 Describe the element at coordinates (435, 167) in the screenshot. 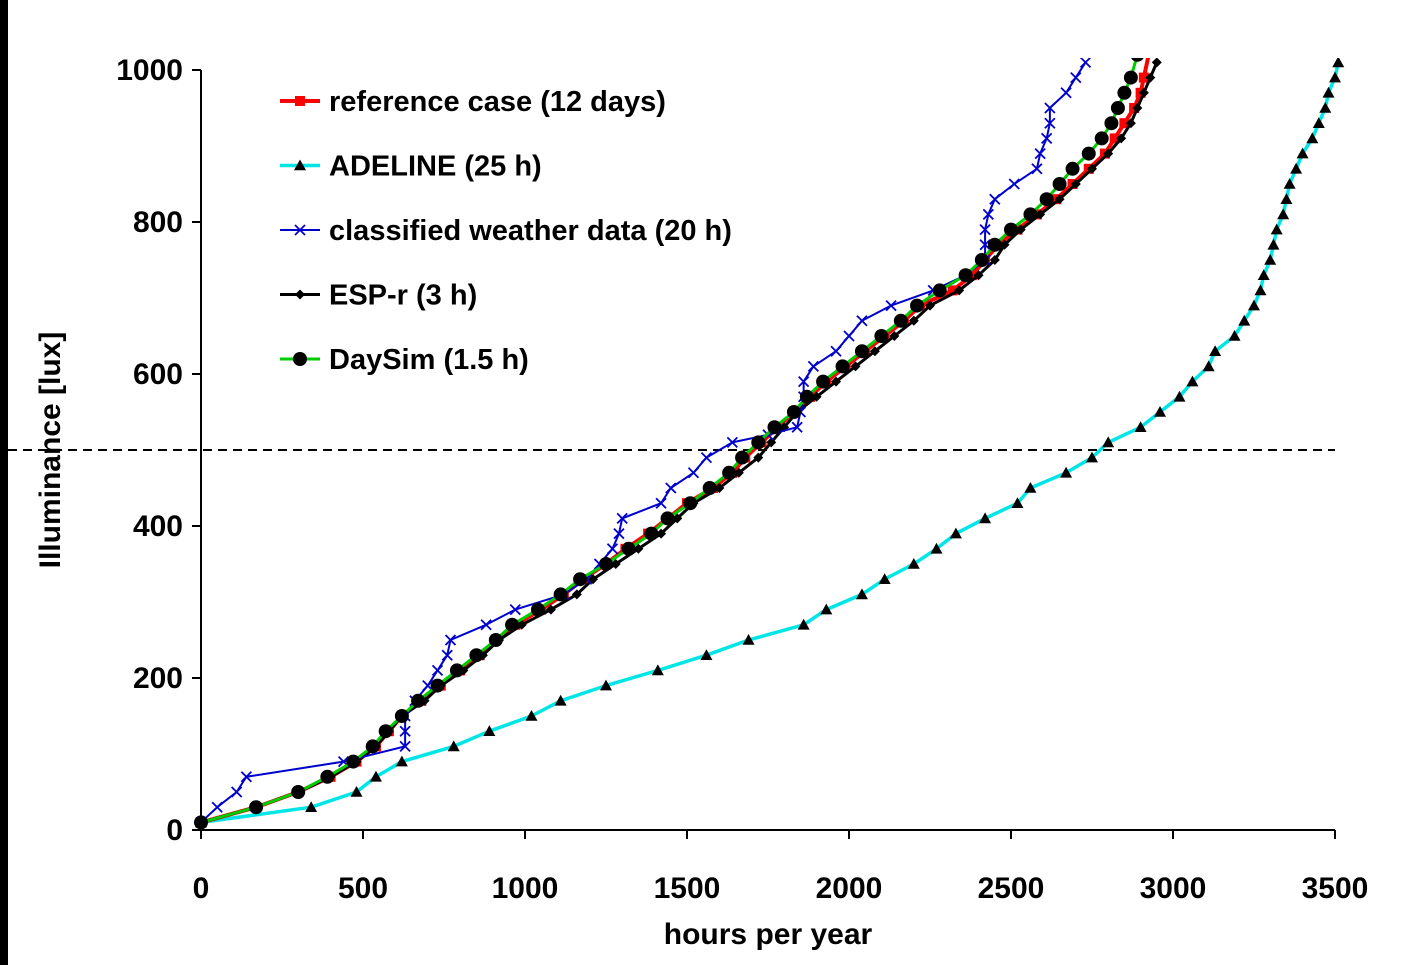

I see `legend-label: ADELINE (25 h)` at that location.